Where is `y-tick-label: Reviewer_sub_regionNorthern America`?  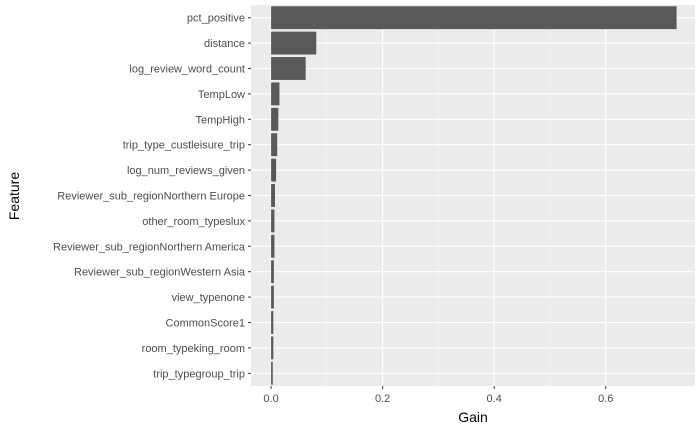 y-tick-label: Reviewer_sub_regionNorthern America is located at coordinates (149, 247).